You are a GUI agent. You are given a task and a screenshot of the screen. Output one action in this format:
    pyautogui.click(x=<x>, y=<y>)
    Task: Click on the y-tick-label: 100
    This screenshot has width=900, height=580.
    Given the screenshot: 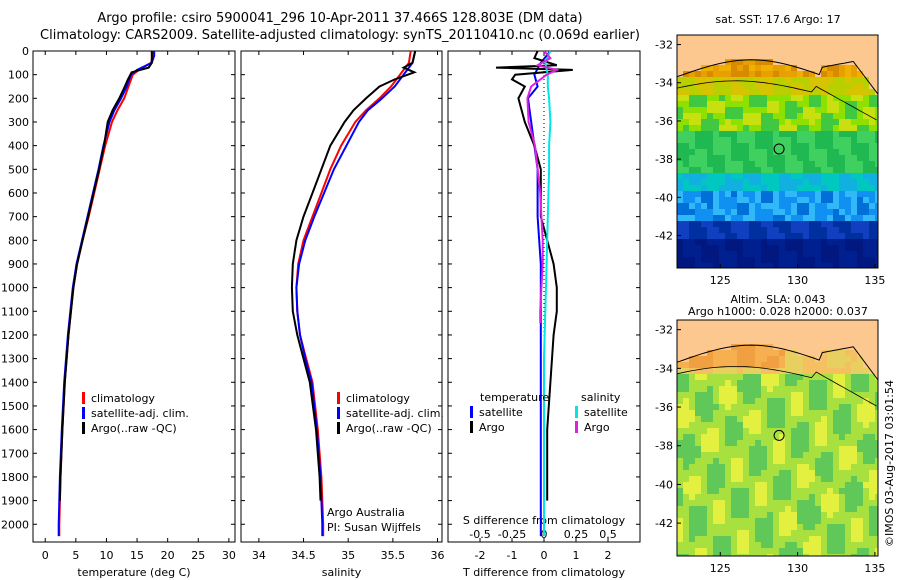 What is the action you would take?
    pyautogui.click(x=18, y=75)
    